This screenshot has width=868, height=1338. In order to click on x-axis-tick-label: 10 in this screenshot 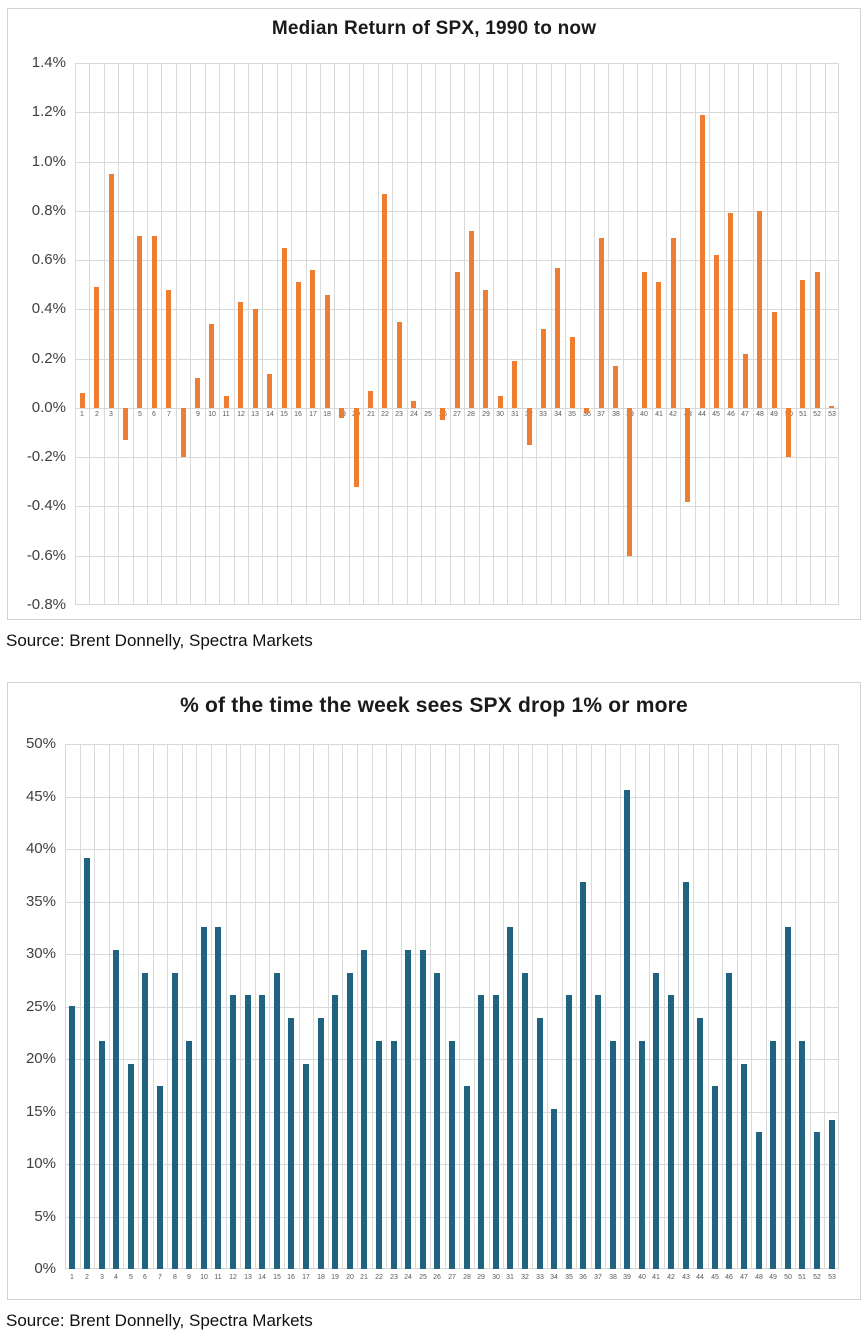, I will do `click(212, 414)`.